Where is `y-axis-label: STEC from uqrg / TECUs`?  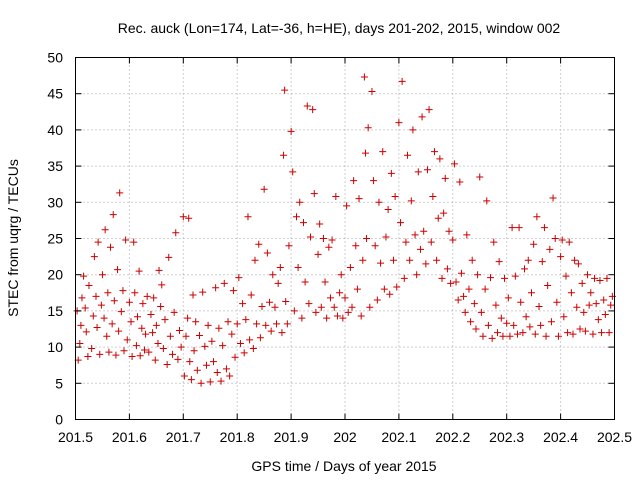 y-axis-label: STEC from uqrg / TECUs is located at coordinates (13, 238).